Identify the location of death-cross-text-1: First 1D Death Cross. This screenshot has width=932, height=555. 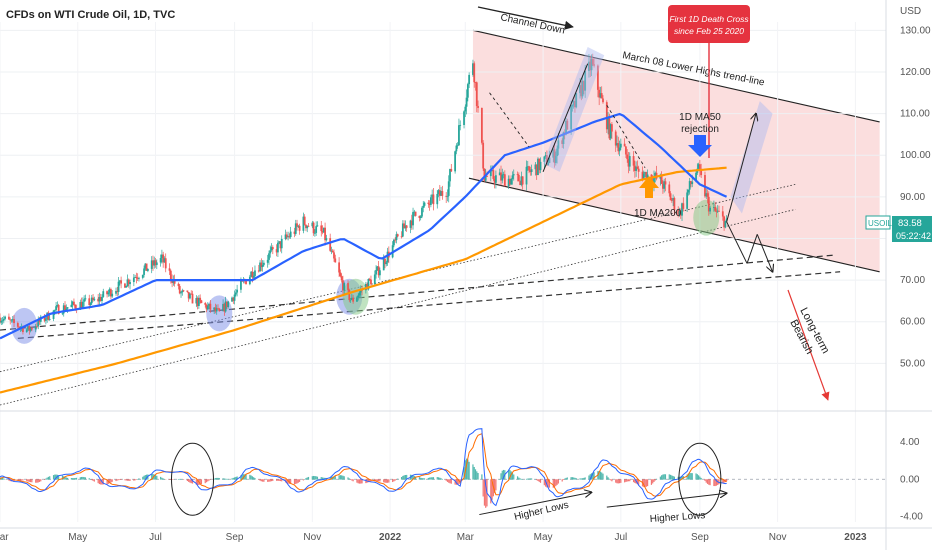
(709, 19).